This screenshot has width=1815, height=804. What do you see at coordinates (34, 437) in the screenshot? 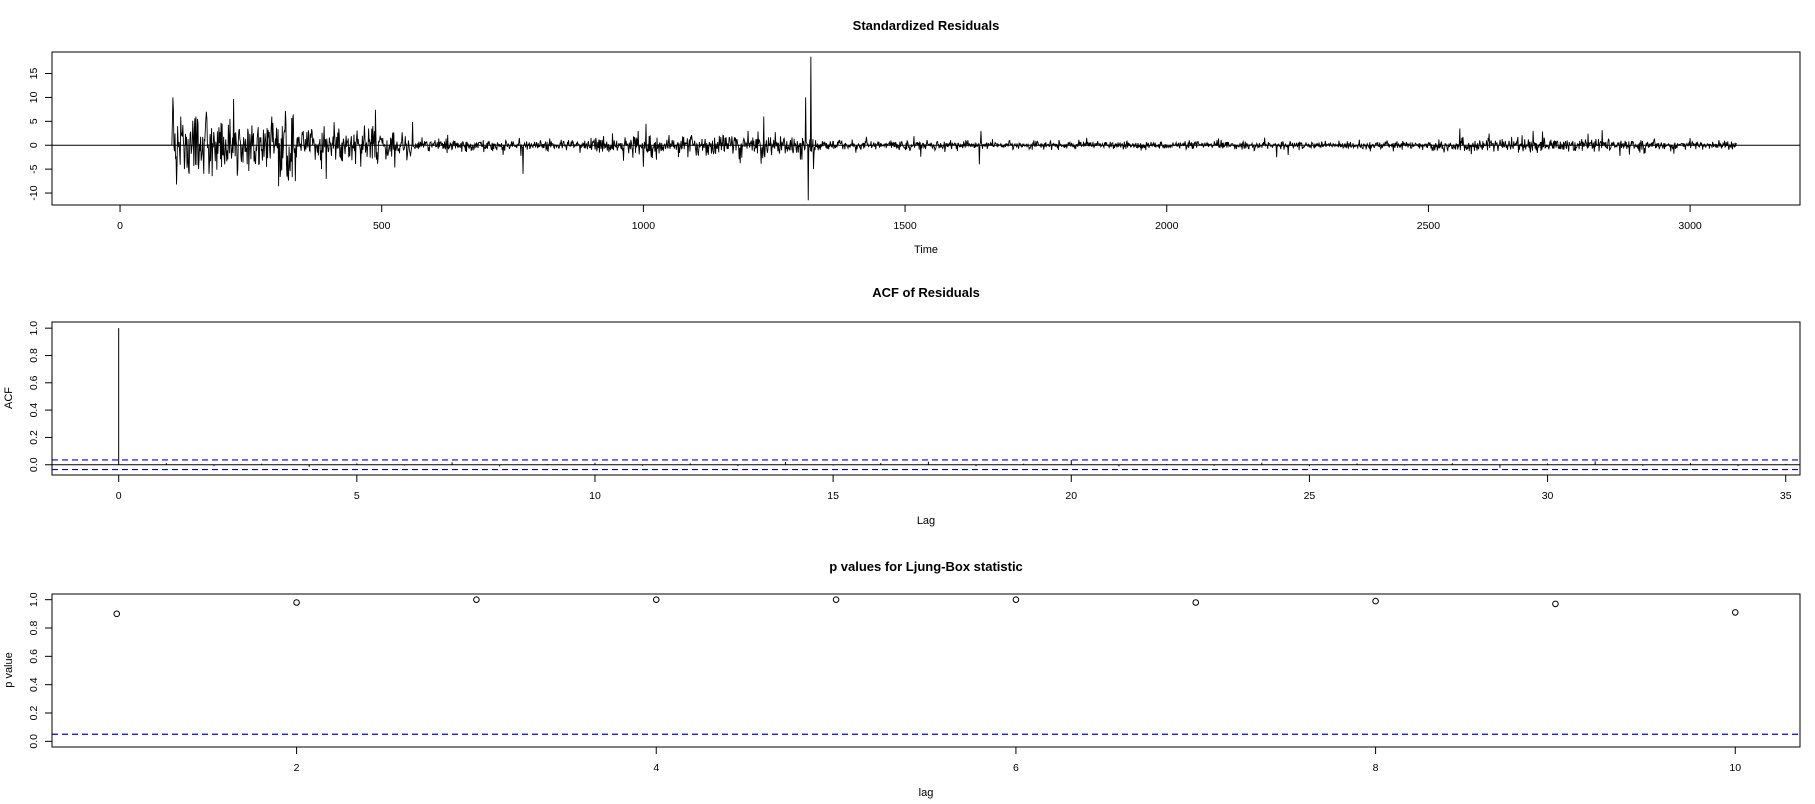
I see `acf-y-tick-label: 0.2` at bounding box center [34, 437].